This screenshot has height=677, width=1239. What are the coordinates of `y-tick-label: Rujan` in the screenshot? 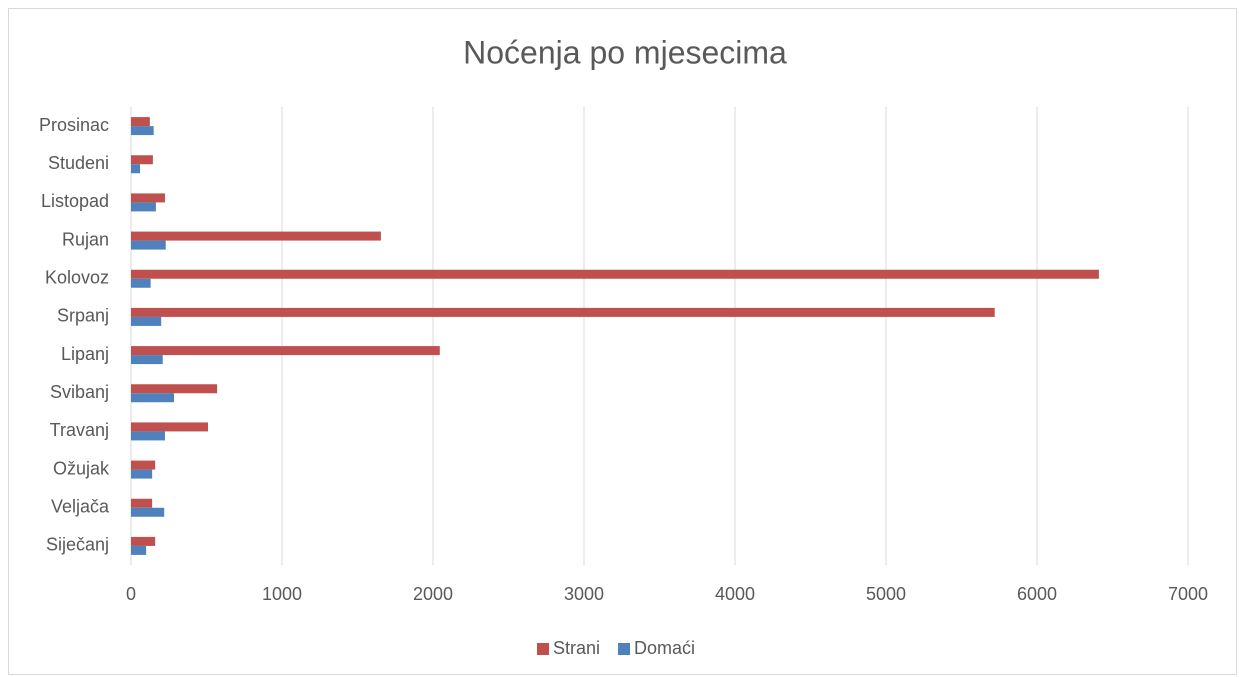 It's located at (85, 239).